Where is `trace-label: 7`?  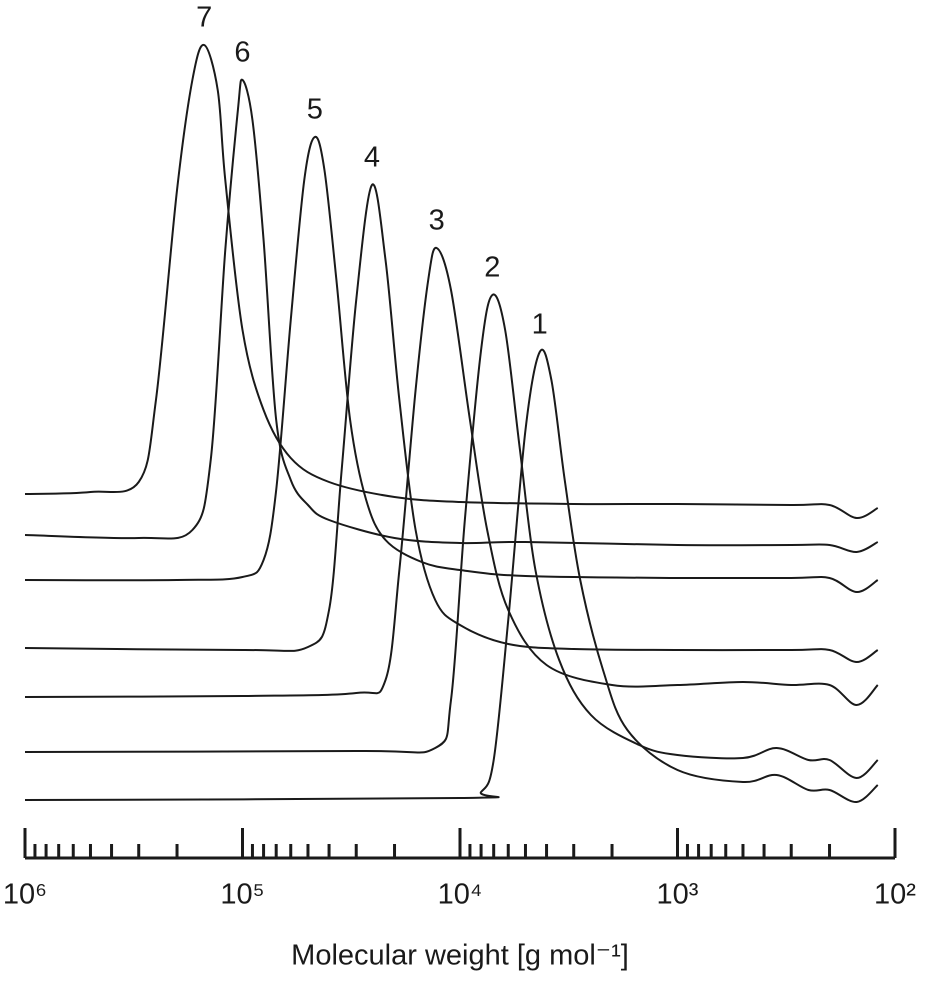
trace-label: 7 is located at coordinates (204, 18).